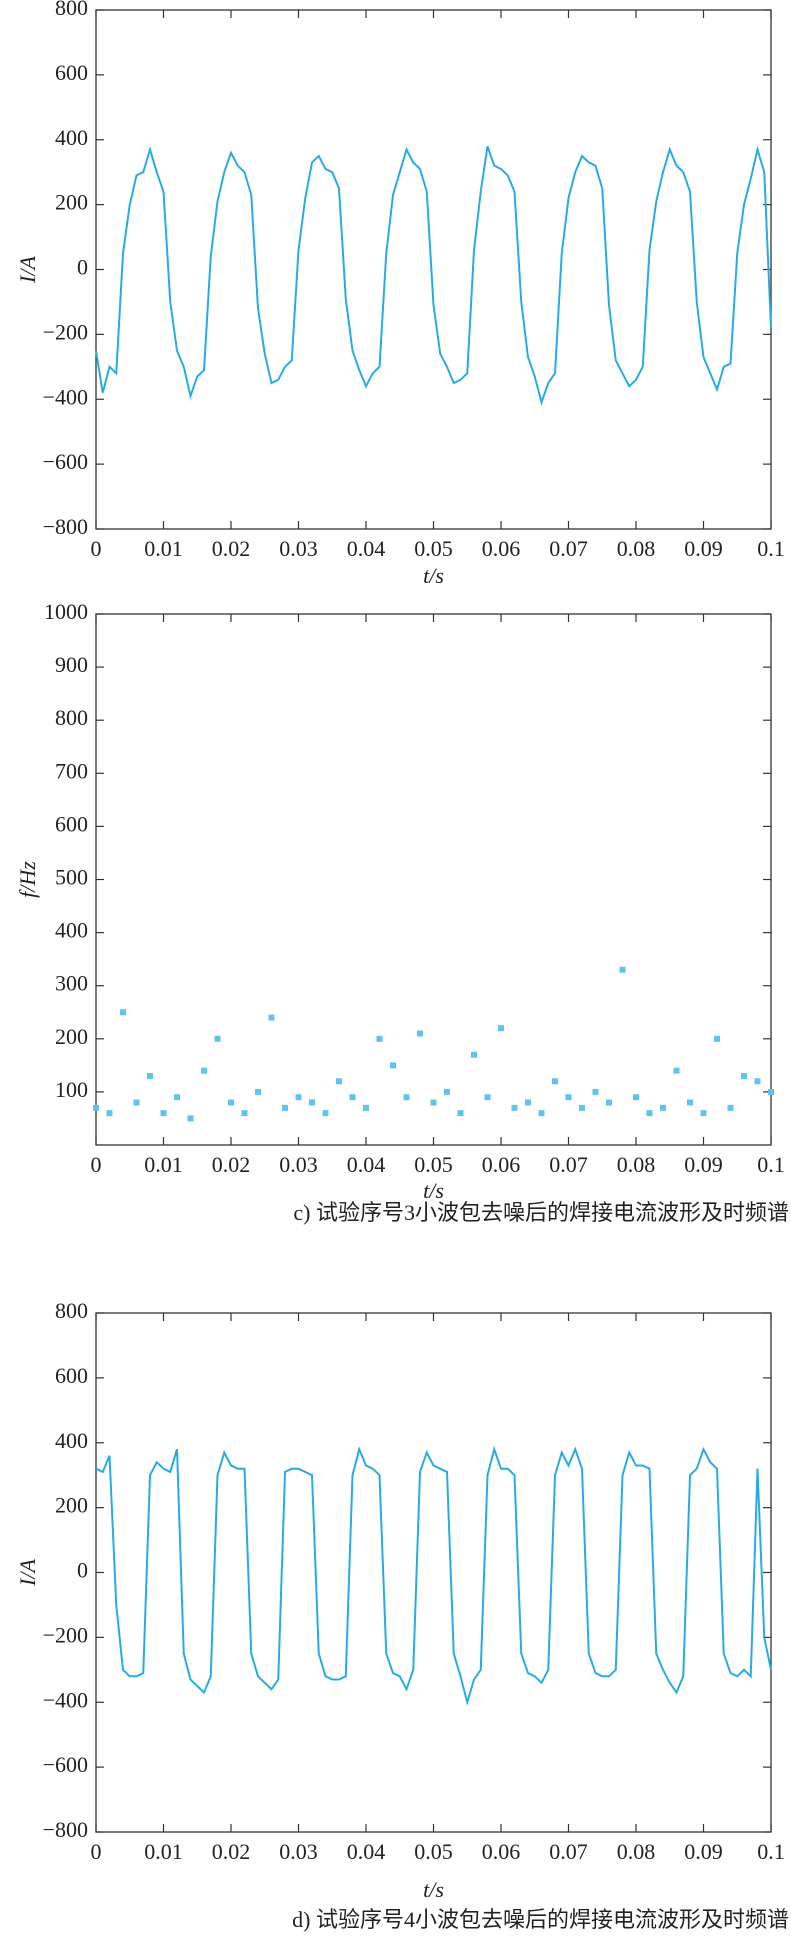 This screenshot has height=1939, width=791. What do you see at coordinates (66, 611) in the screenshot?
I see `y-tick-label: 1000` at bounding box center [66, 611].